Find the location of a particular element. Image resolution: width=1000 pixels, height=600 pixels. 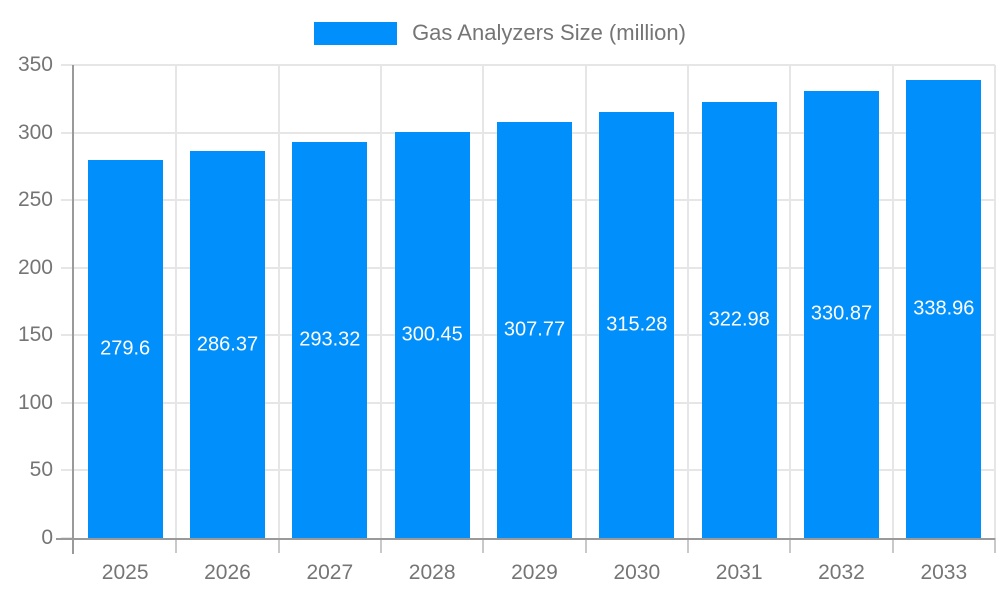

bar-value-label: 322.98 is located at coordinates (739, 319).